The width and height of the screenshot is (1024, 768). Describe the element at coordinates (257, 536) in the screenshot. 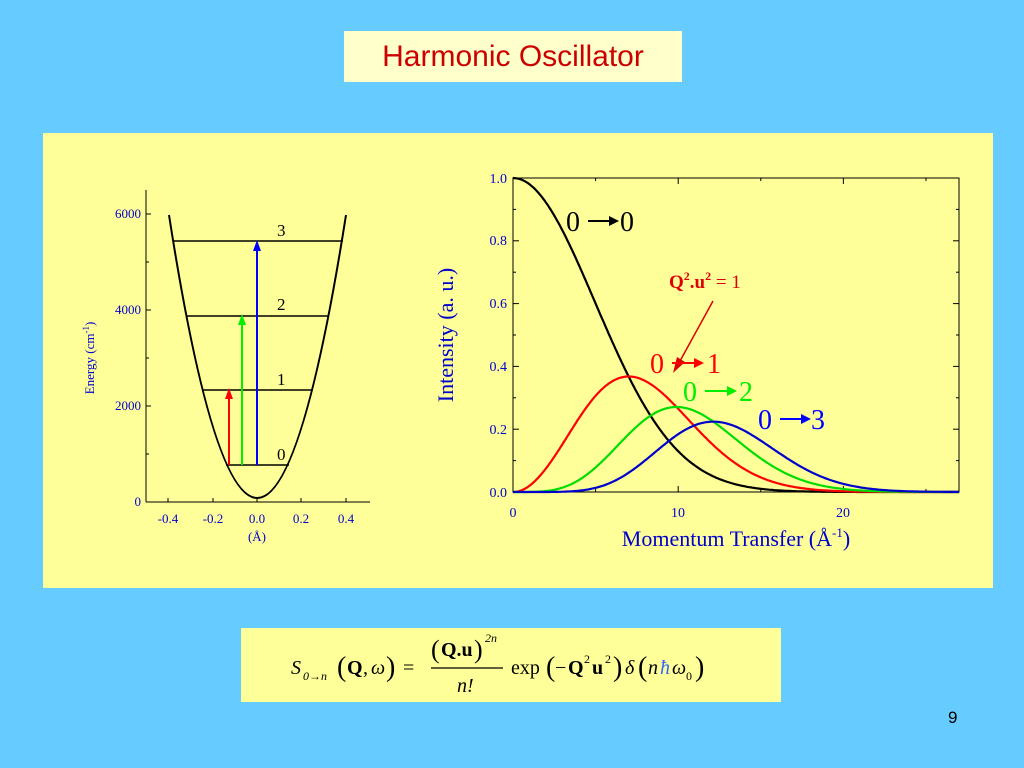

I see `left-x-axis-label: (Å)` at that location.